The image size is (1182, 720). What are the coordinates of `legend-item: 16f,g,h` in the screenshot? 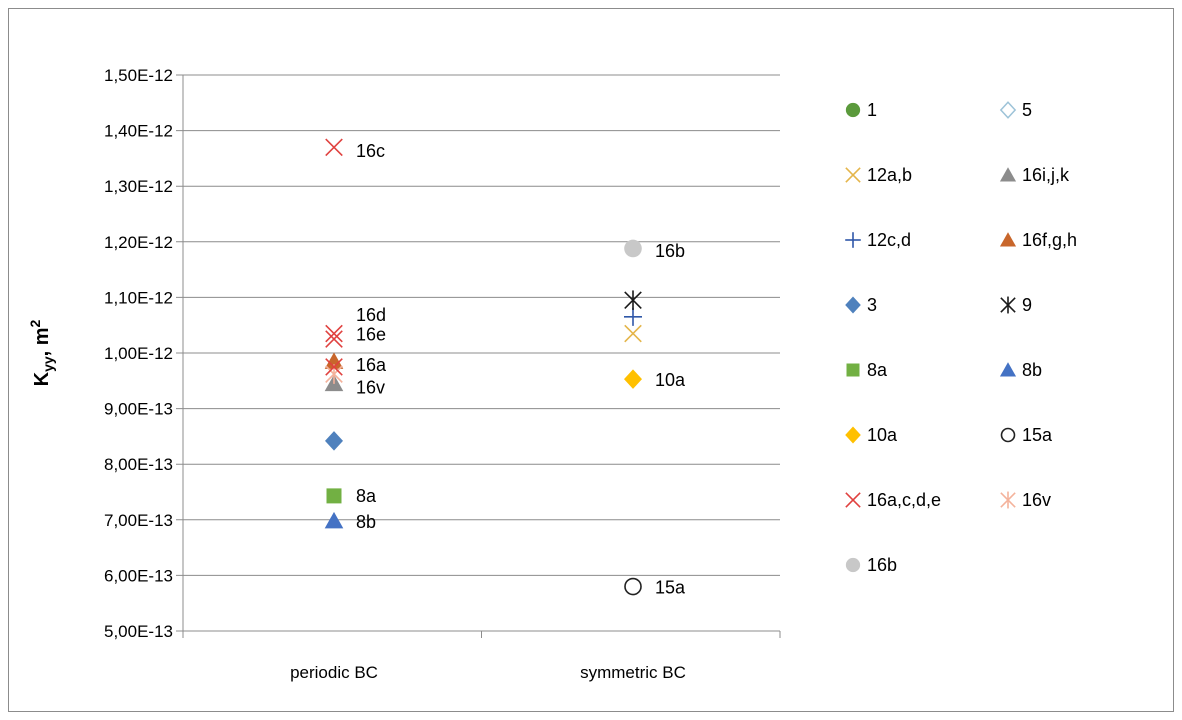 It's located at (1038, 240).